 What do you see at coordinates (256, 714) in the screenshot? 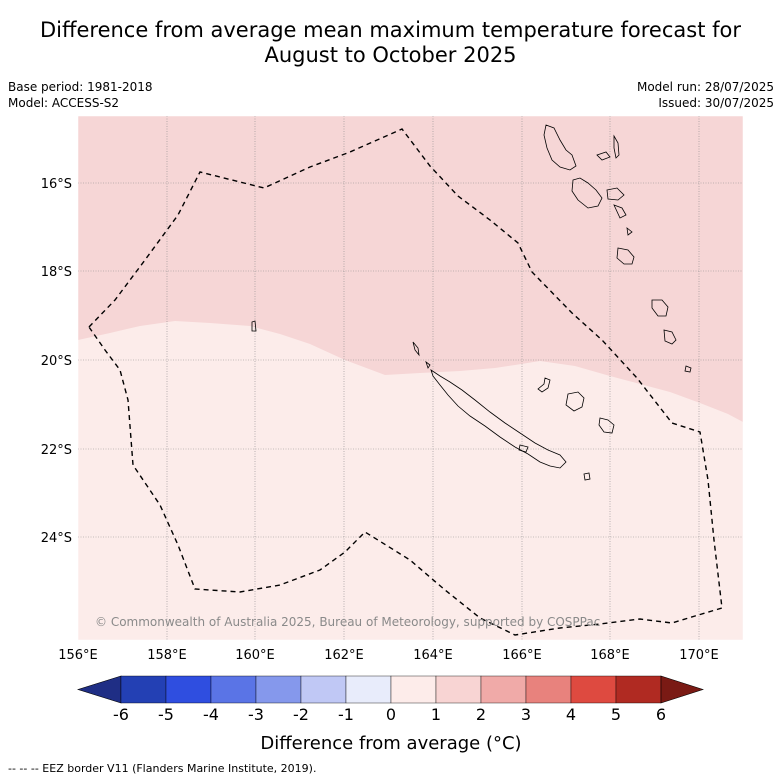
I see `colorbar-tick-label: -3` at bounding box center [256, 714].